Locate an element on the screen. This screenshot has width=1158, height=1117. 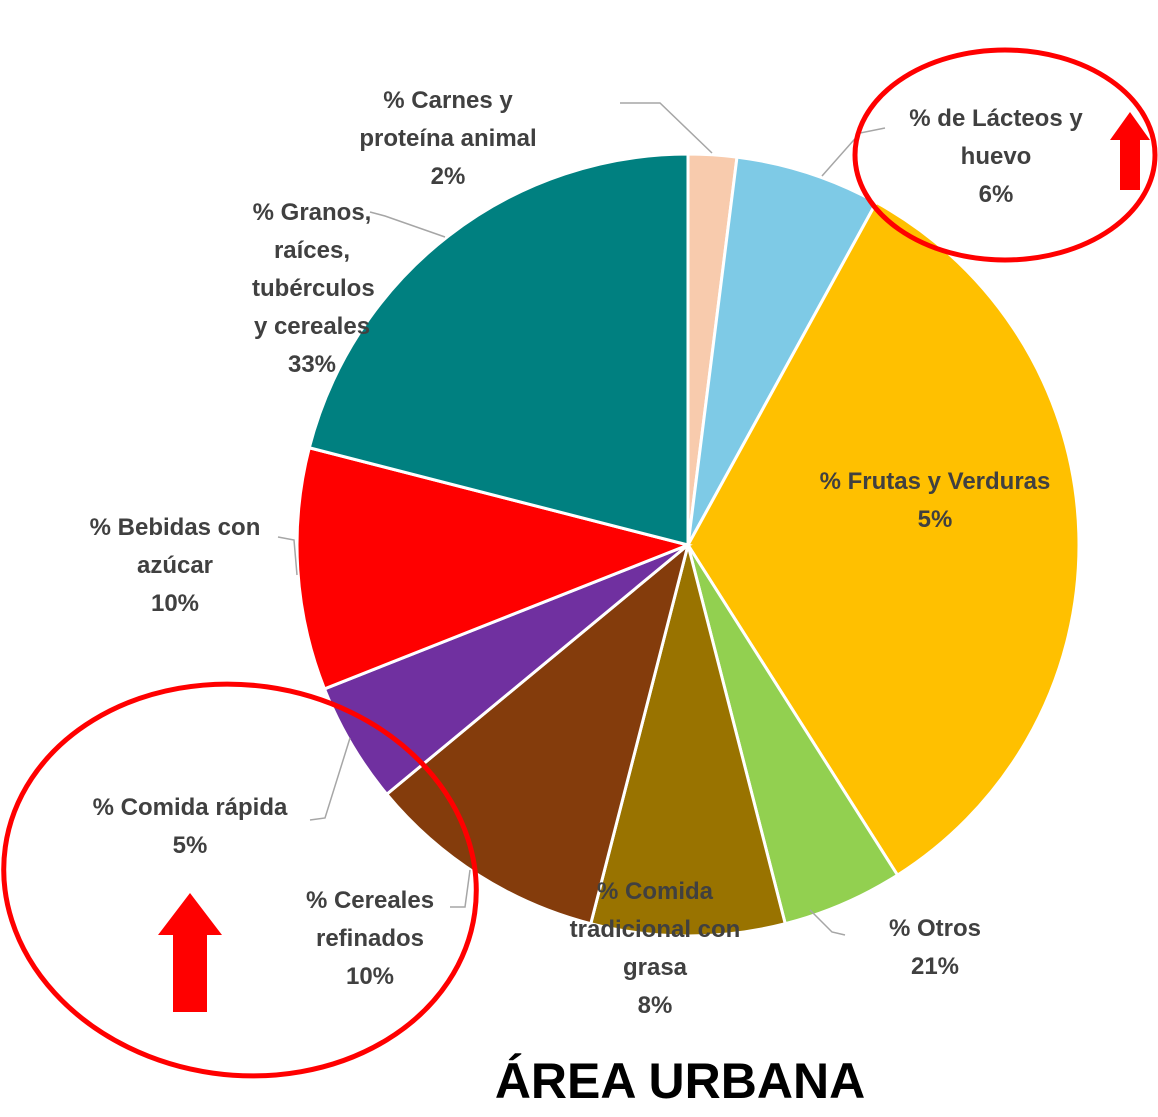
slice-label: % Bebidas con azúcar 10% is located at coordinates (175, 566).